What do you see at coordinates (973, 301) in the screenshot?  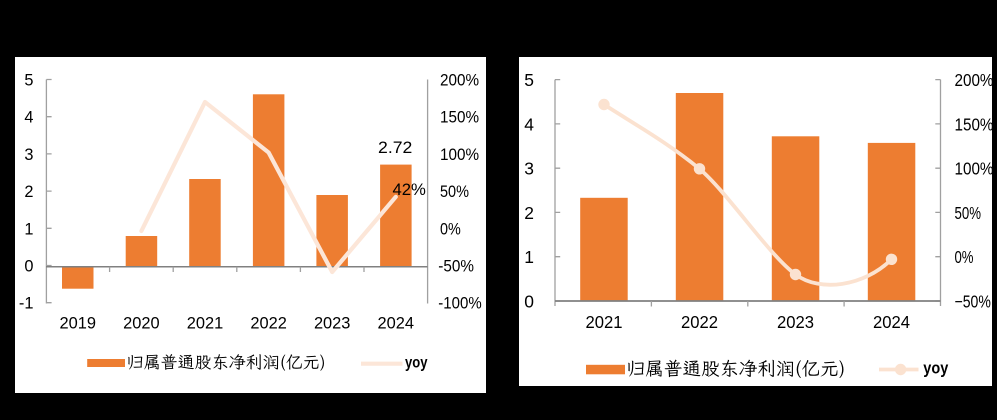 I see `svg-text: −50%` at bounding box center [973, 301].